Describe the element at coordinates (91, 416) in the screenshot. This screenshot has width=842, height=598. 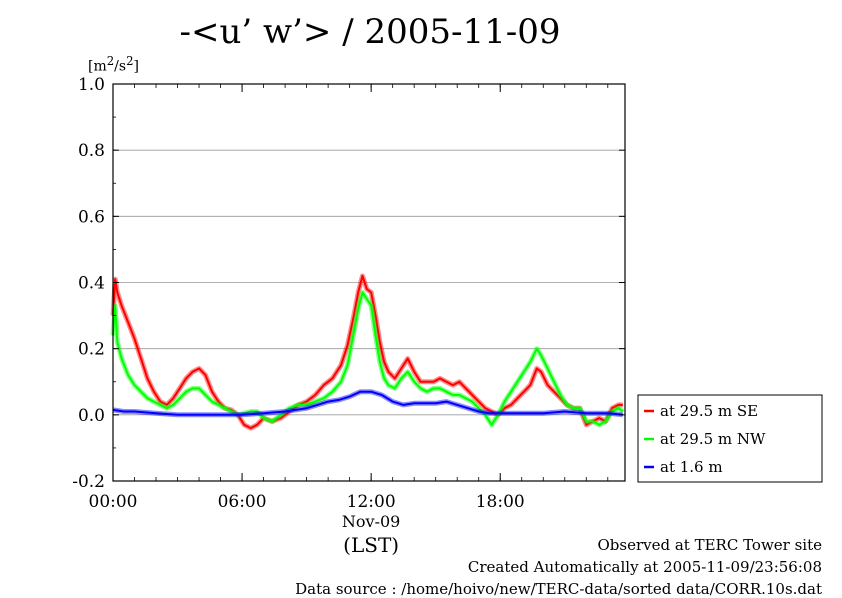
I see `y-tick-label: 0.0` at that location.